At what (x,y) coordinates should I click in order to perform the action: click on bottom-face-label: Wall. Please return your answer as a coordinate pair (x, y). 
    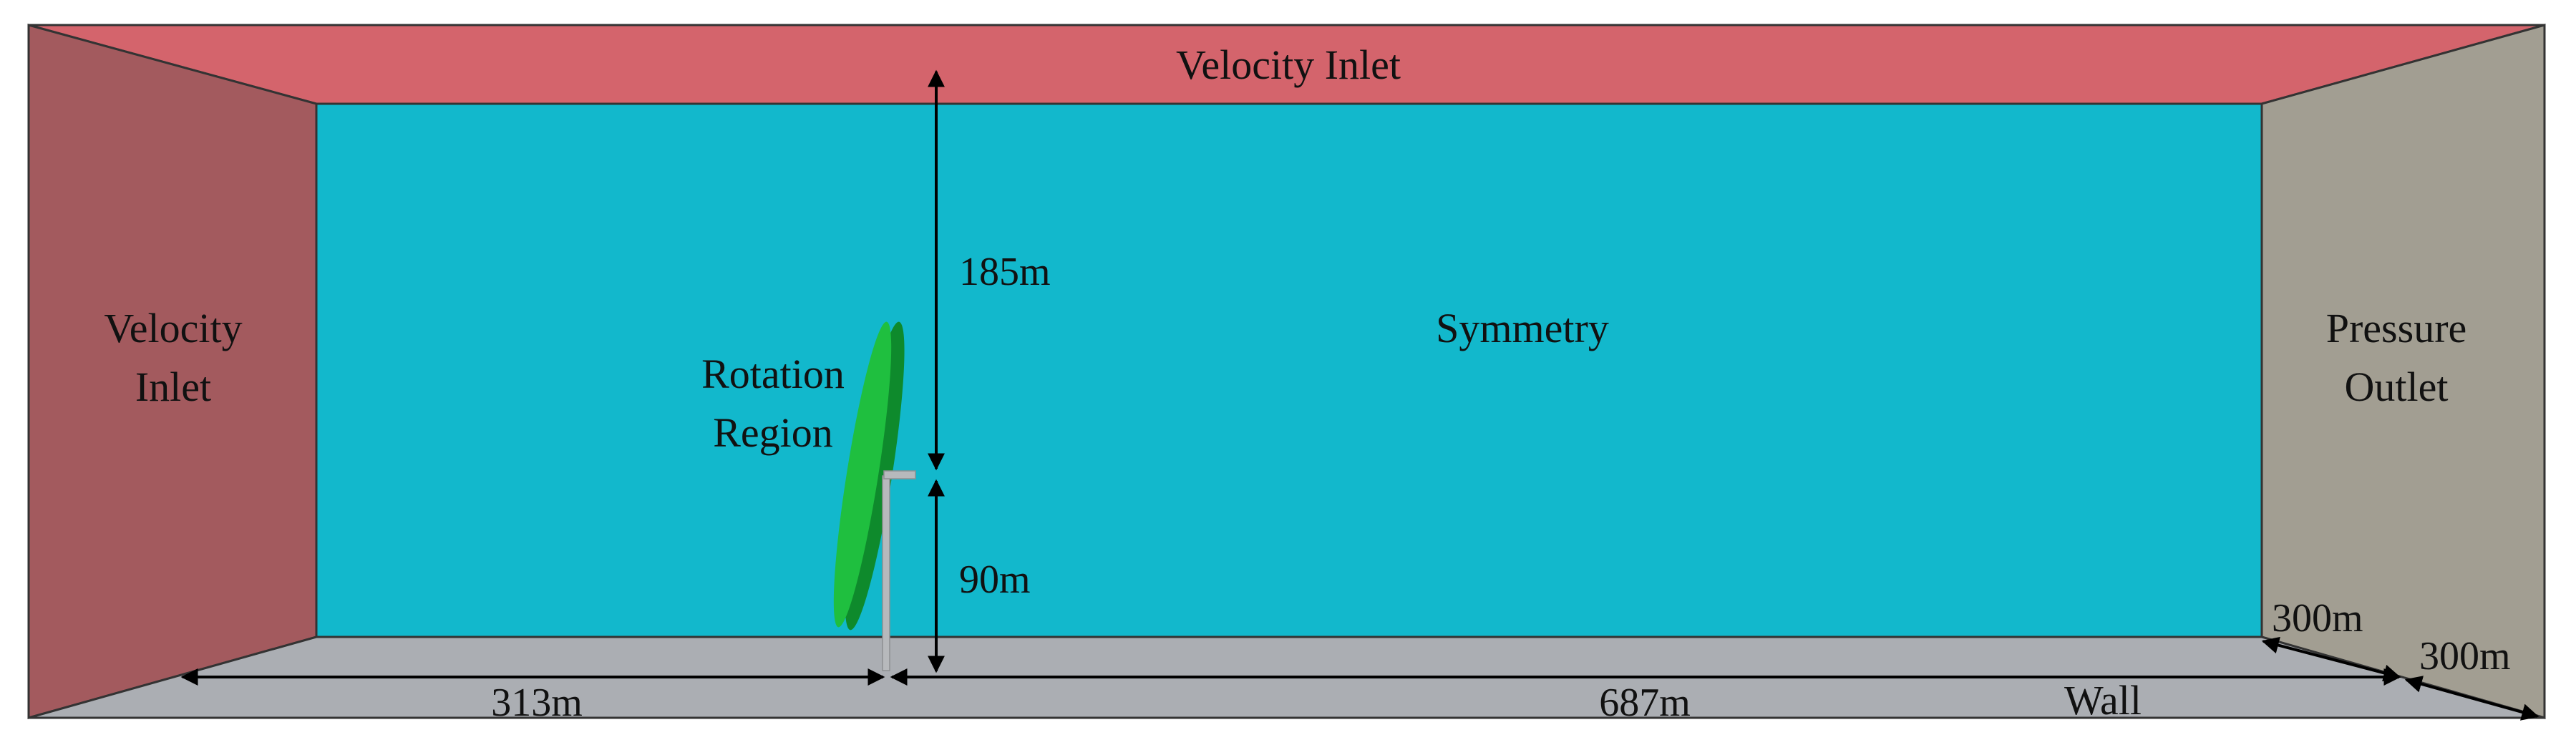
    Looking at the image, I should click on (2103, 700).